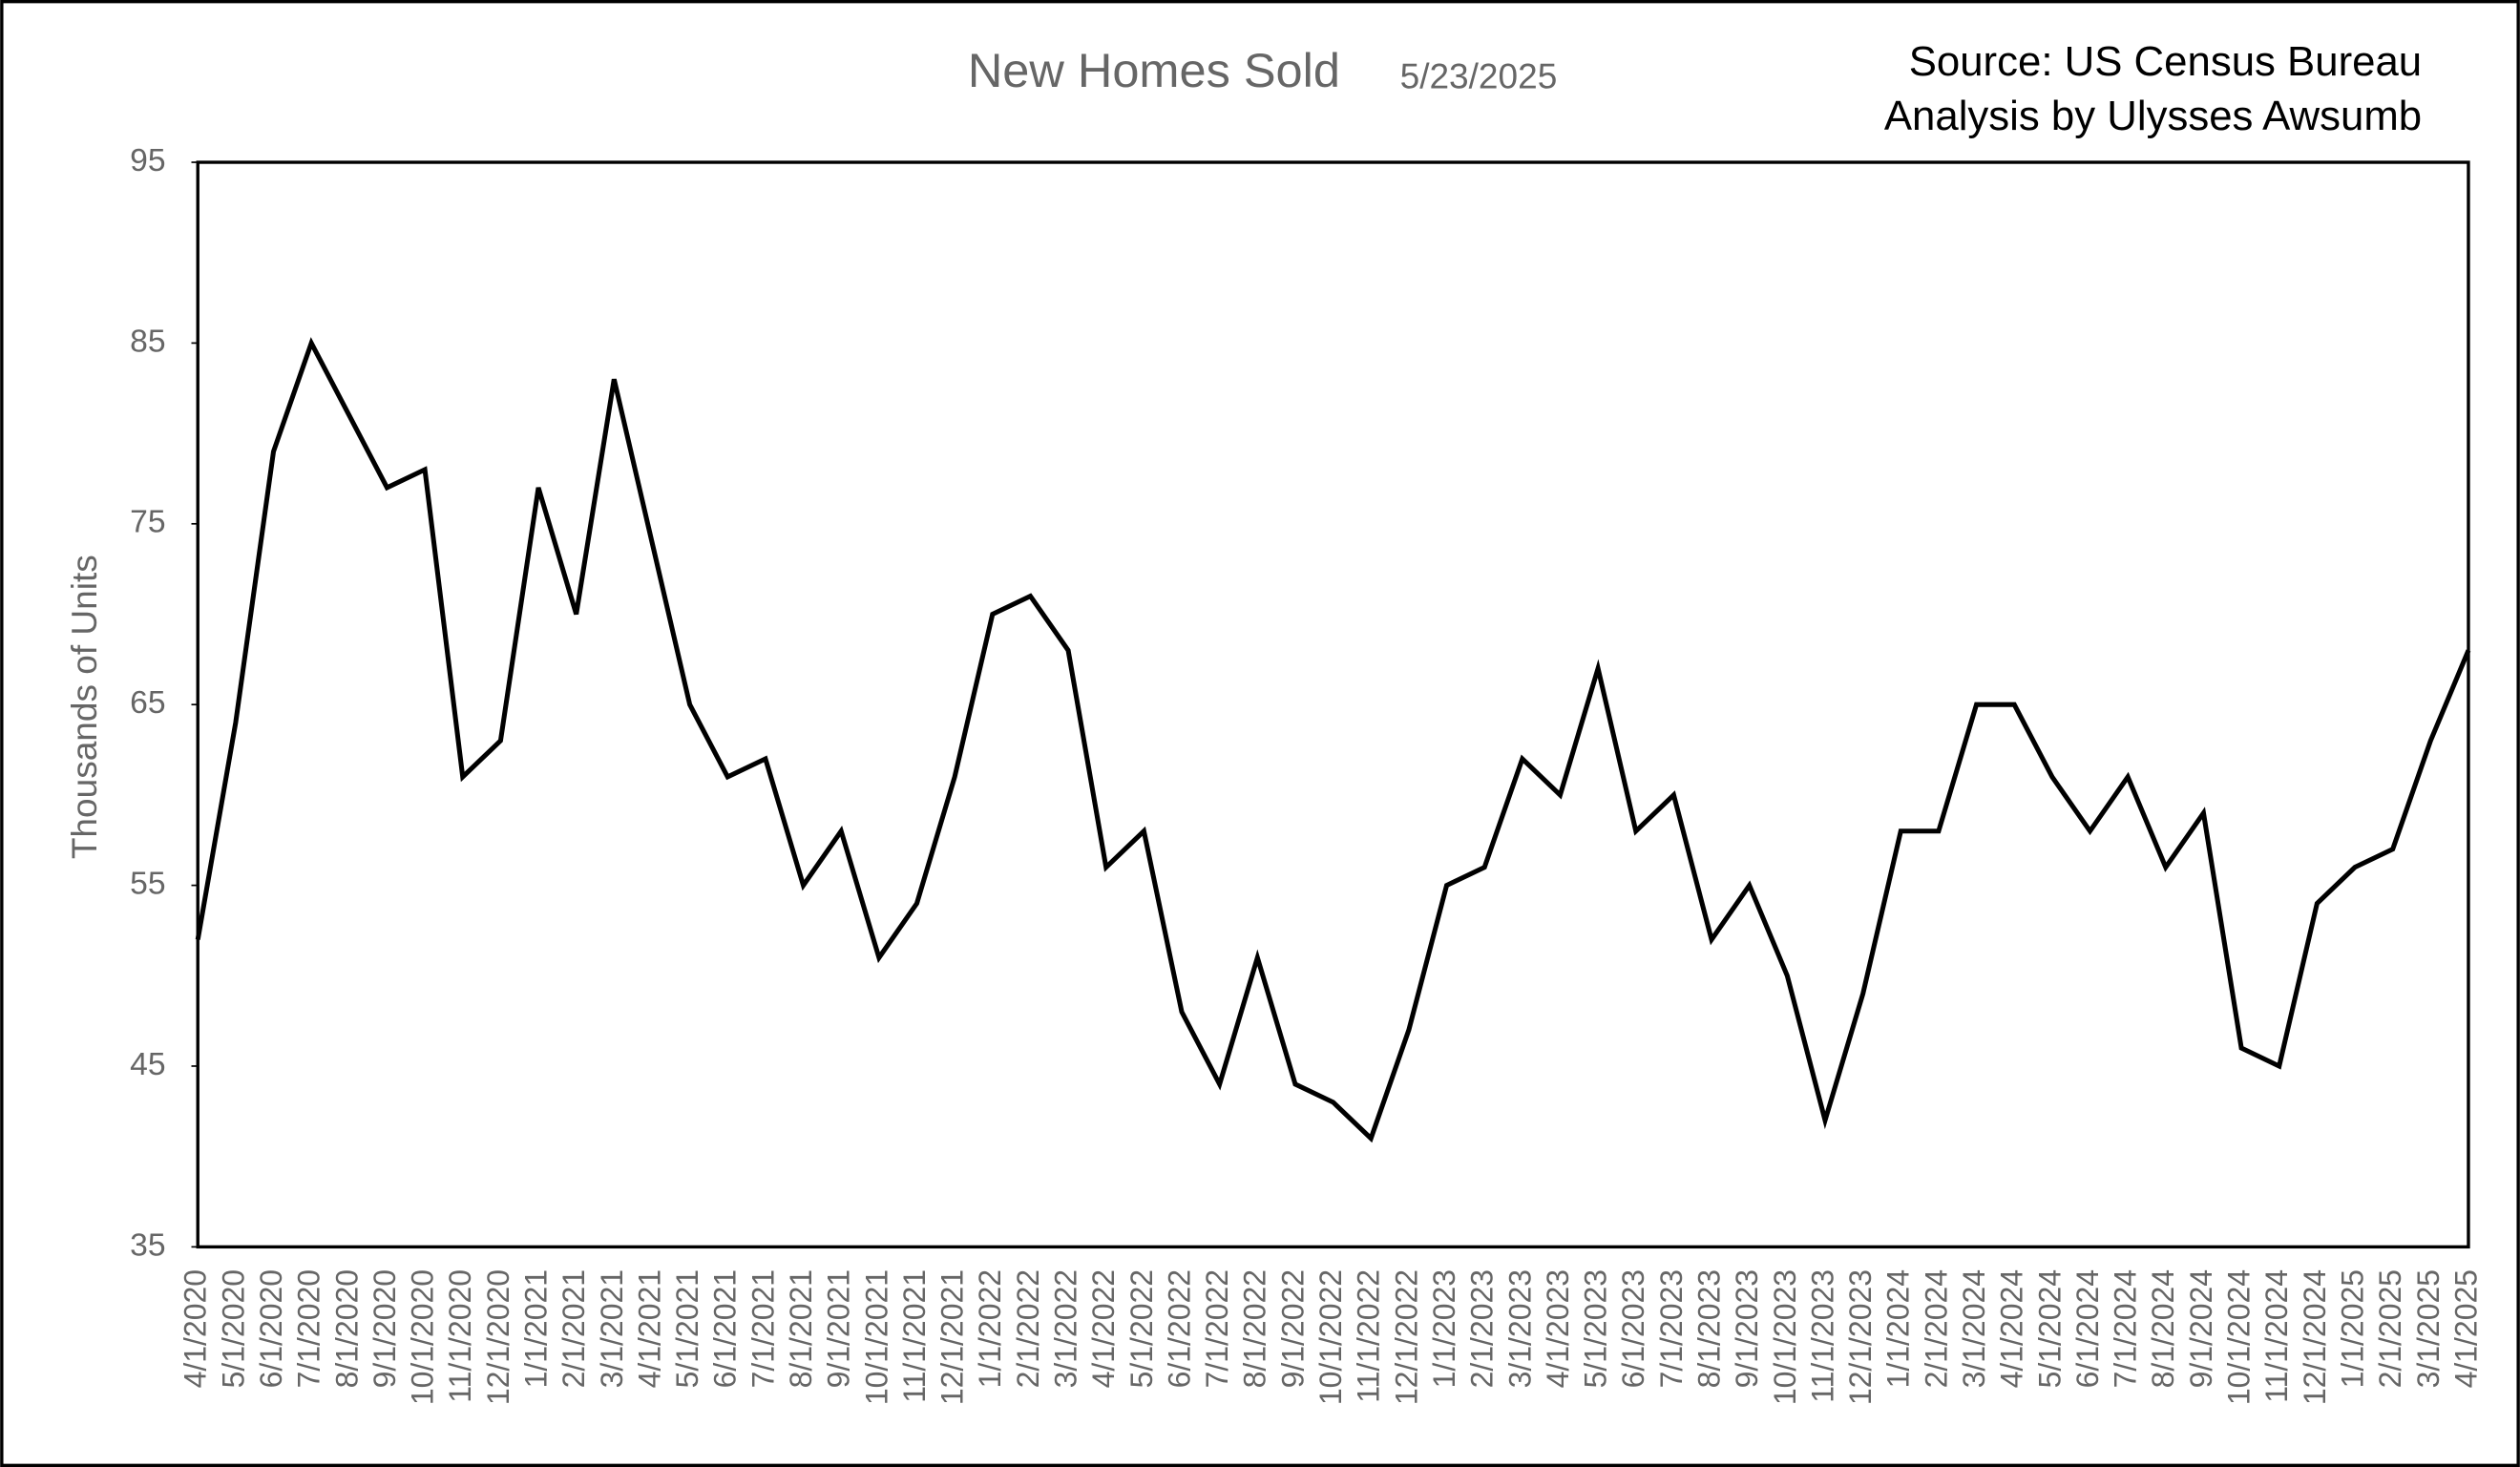 This screenshot has width=2520, height=1467. I want to click on chart-title: New Homes Sold, so click(1154, 70).